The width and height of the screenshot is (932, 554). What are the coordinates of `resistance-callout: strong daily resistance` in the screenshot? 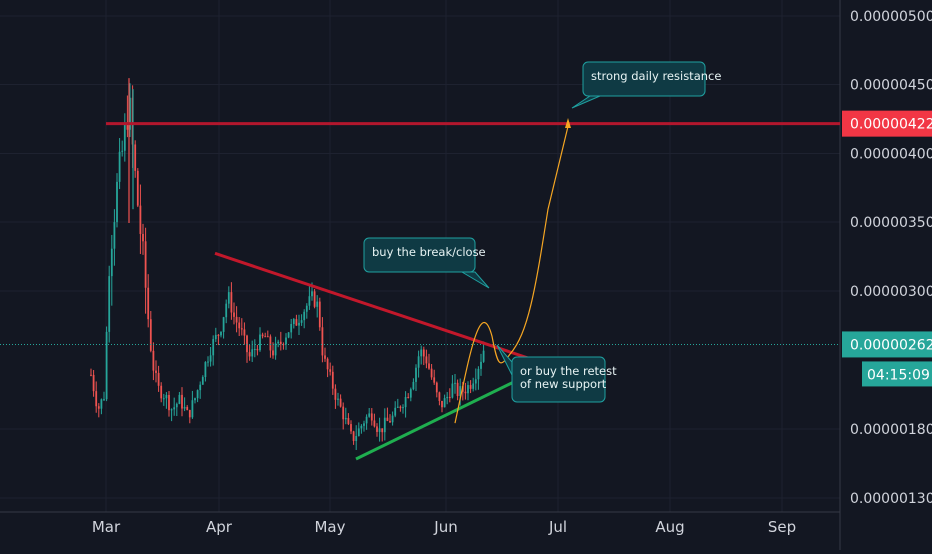 It's located at (646, 85).